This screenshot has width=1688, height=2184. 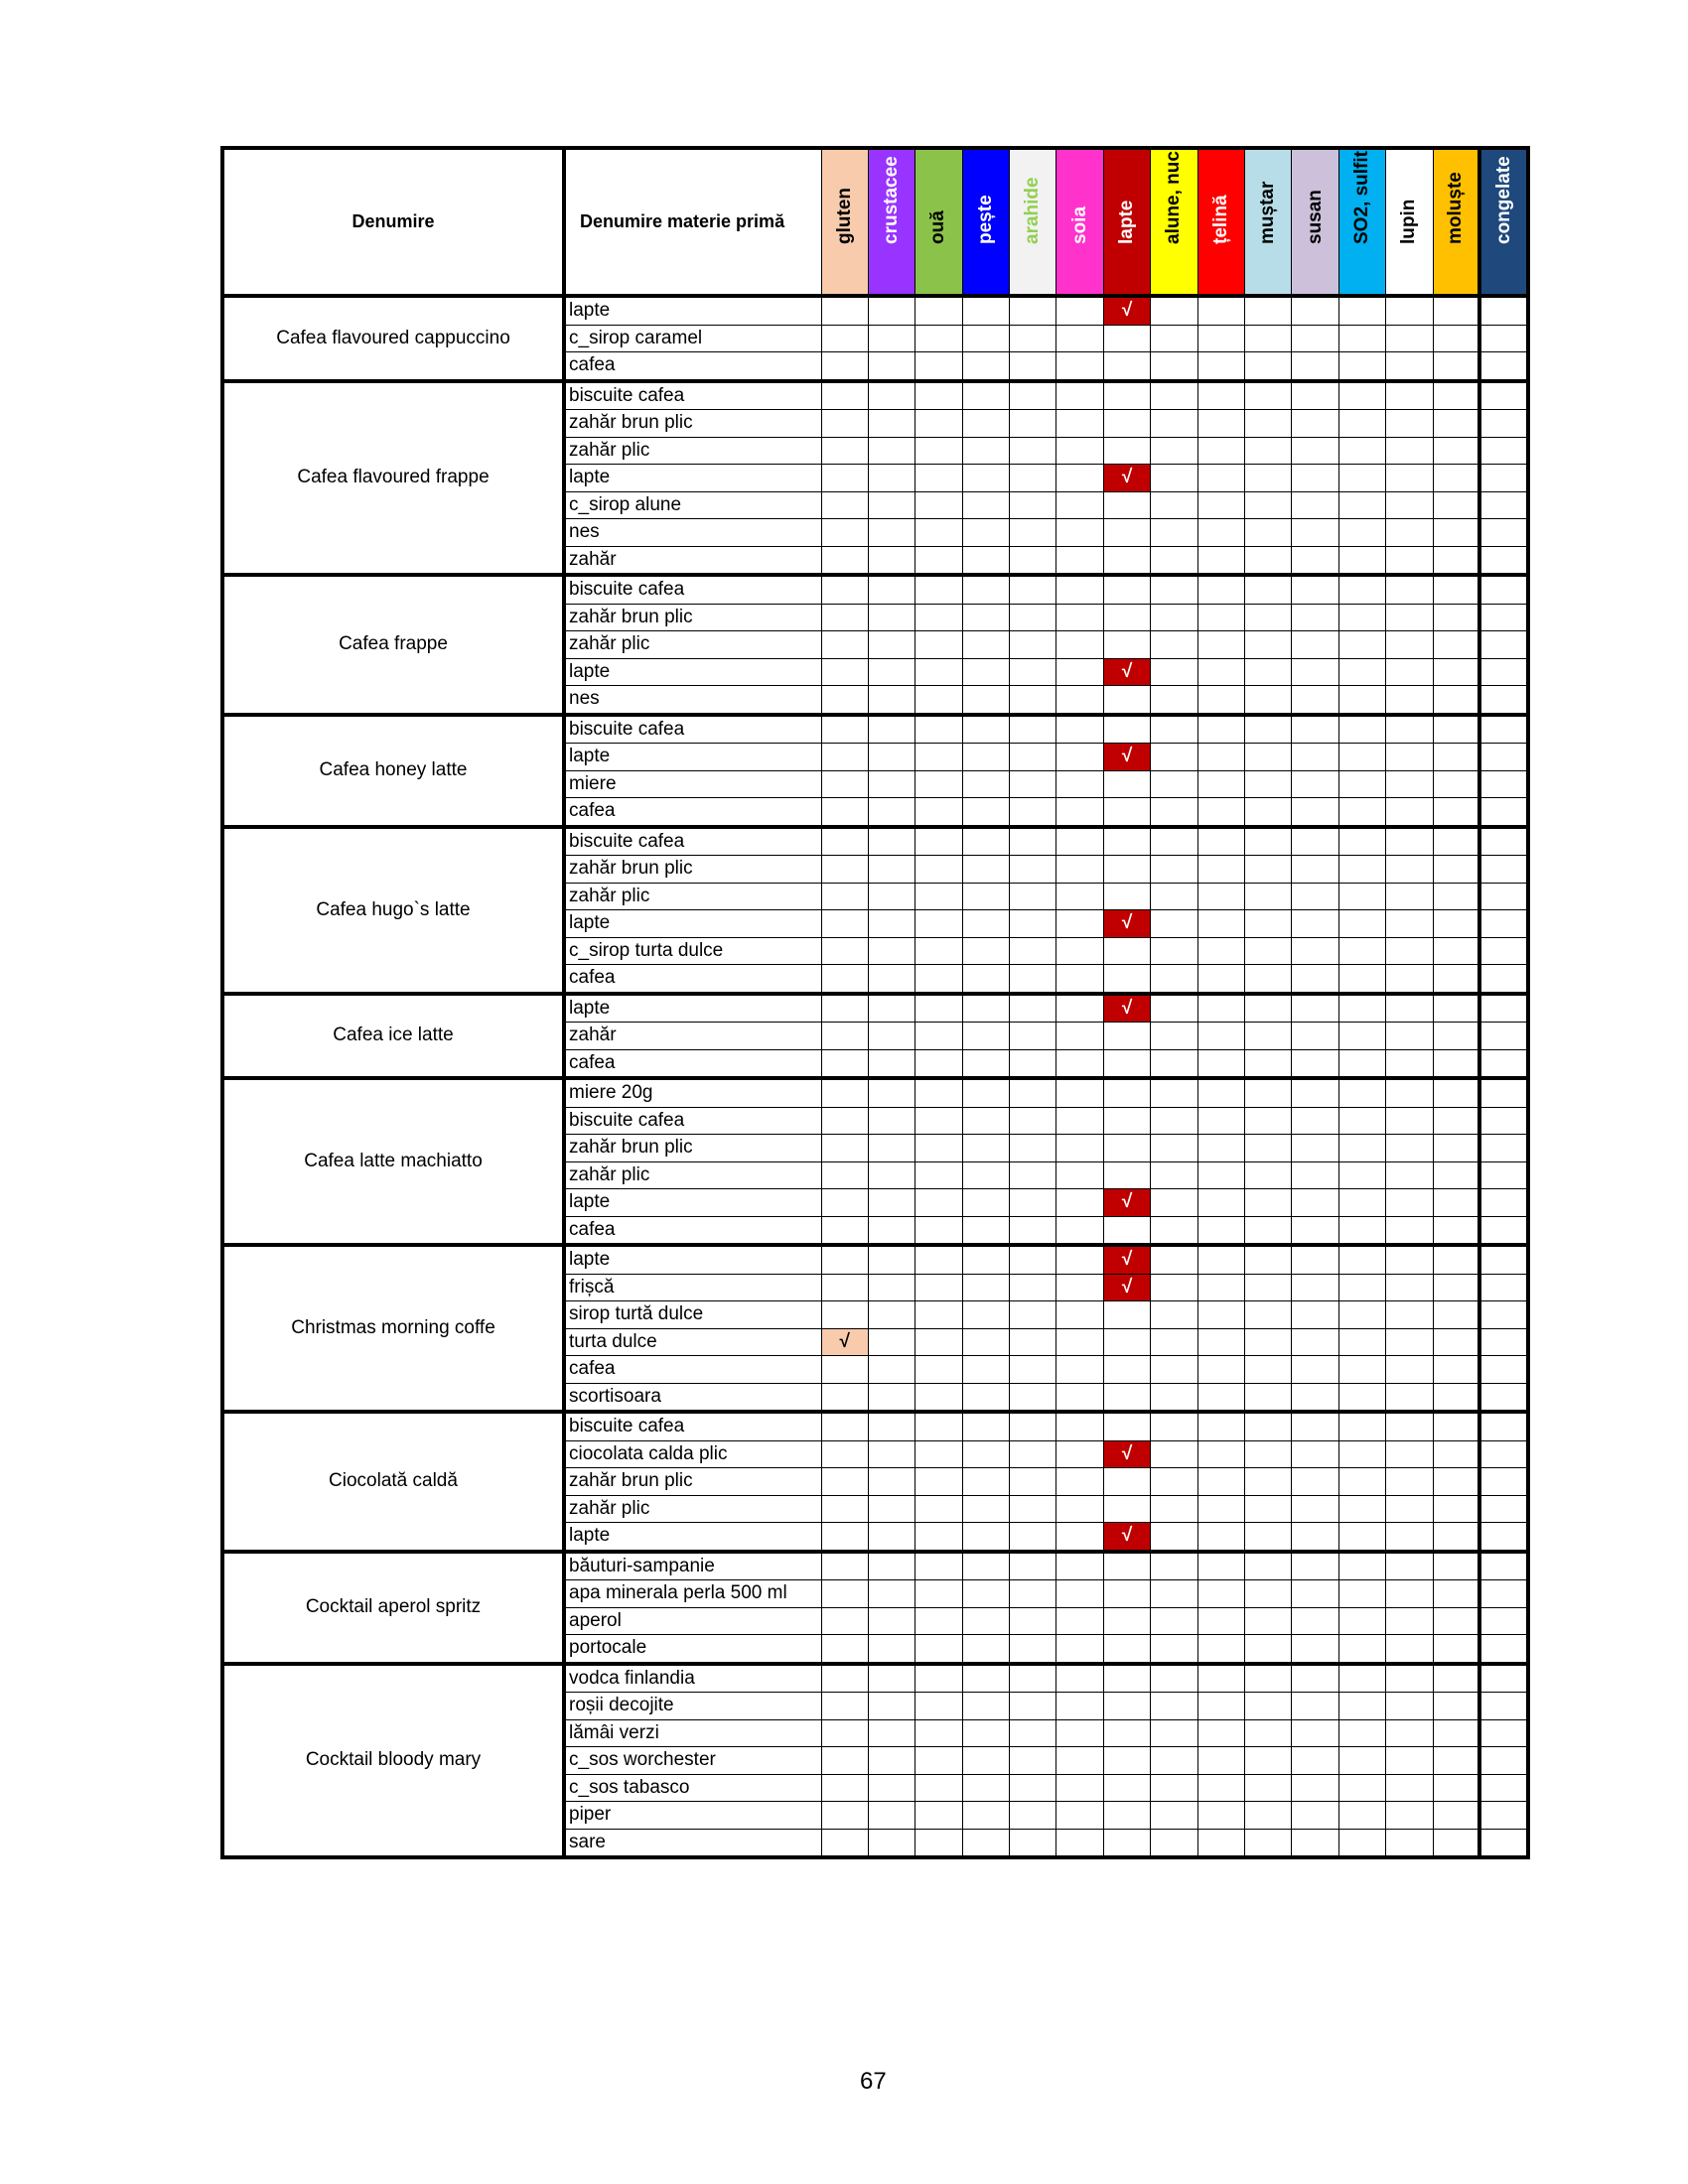 What do you see at coordinates (875, 671) in the screenshot?
I see `table-row: lapte √` at bounding box center [875, 671].